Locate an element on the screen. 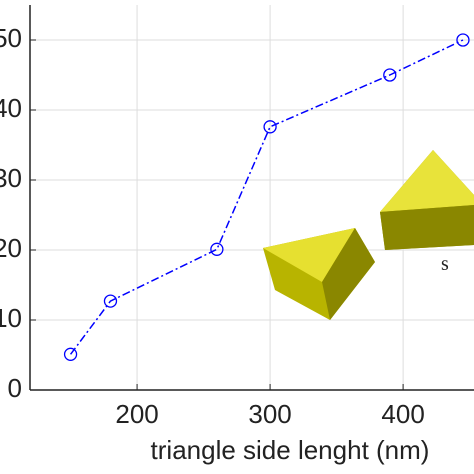  y-tick-label: 20 is located at coordinates (11, 248).